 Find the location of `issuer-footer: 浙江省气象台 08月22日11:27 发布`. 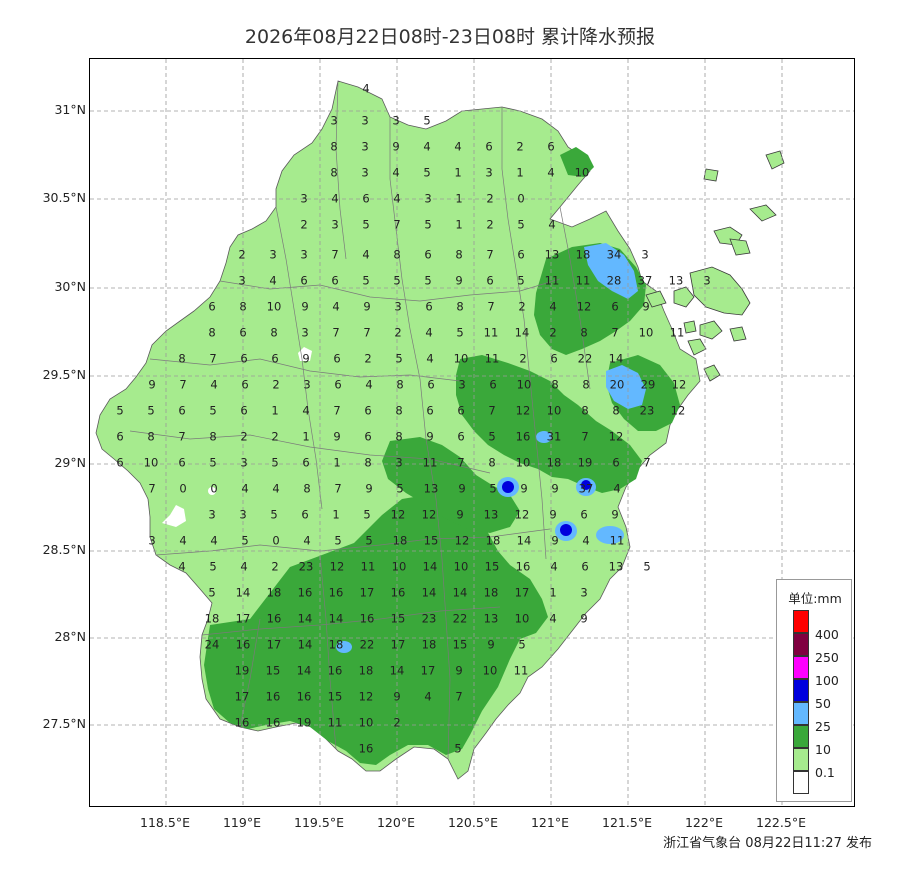

issuer-footer: 浙江省气象台 08月22日11:27 发布 is located at coordinates (767, 843).